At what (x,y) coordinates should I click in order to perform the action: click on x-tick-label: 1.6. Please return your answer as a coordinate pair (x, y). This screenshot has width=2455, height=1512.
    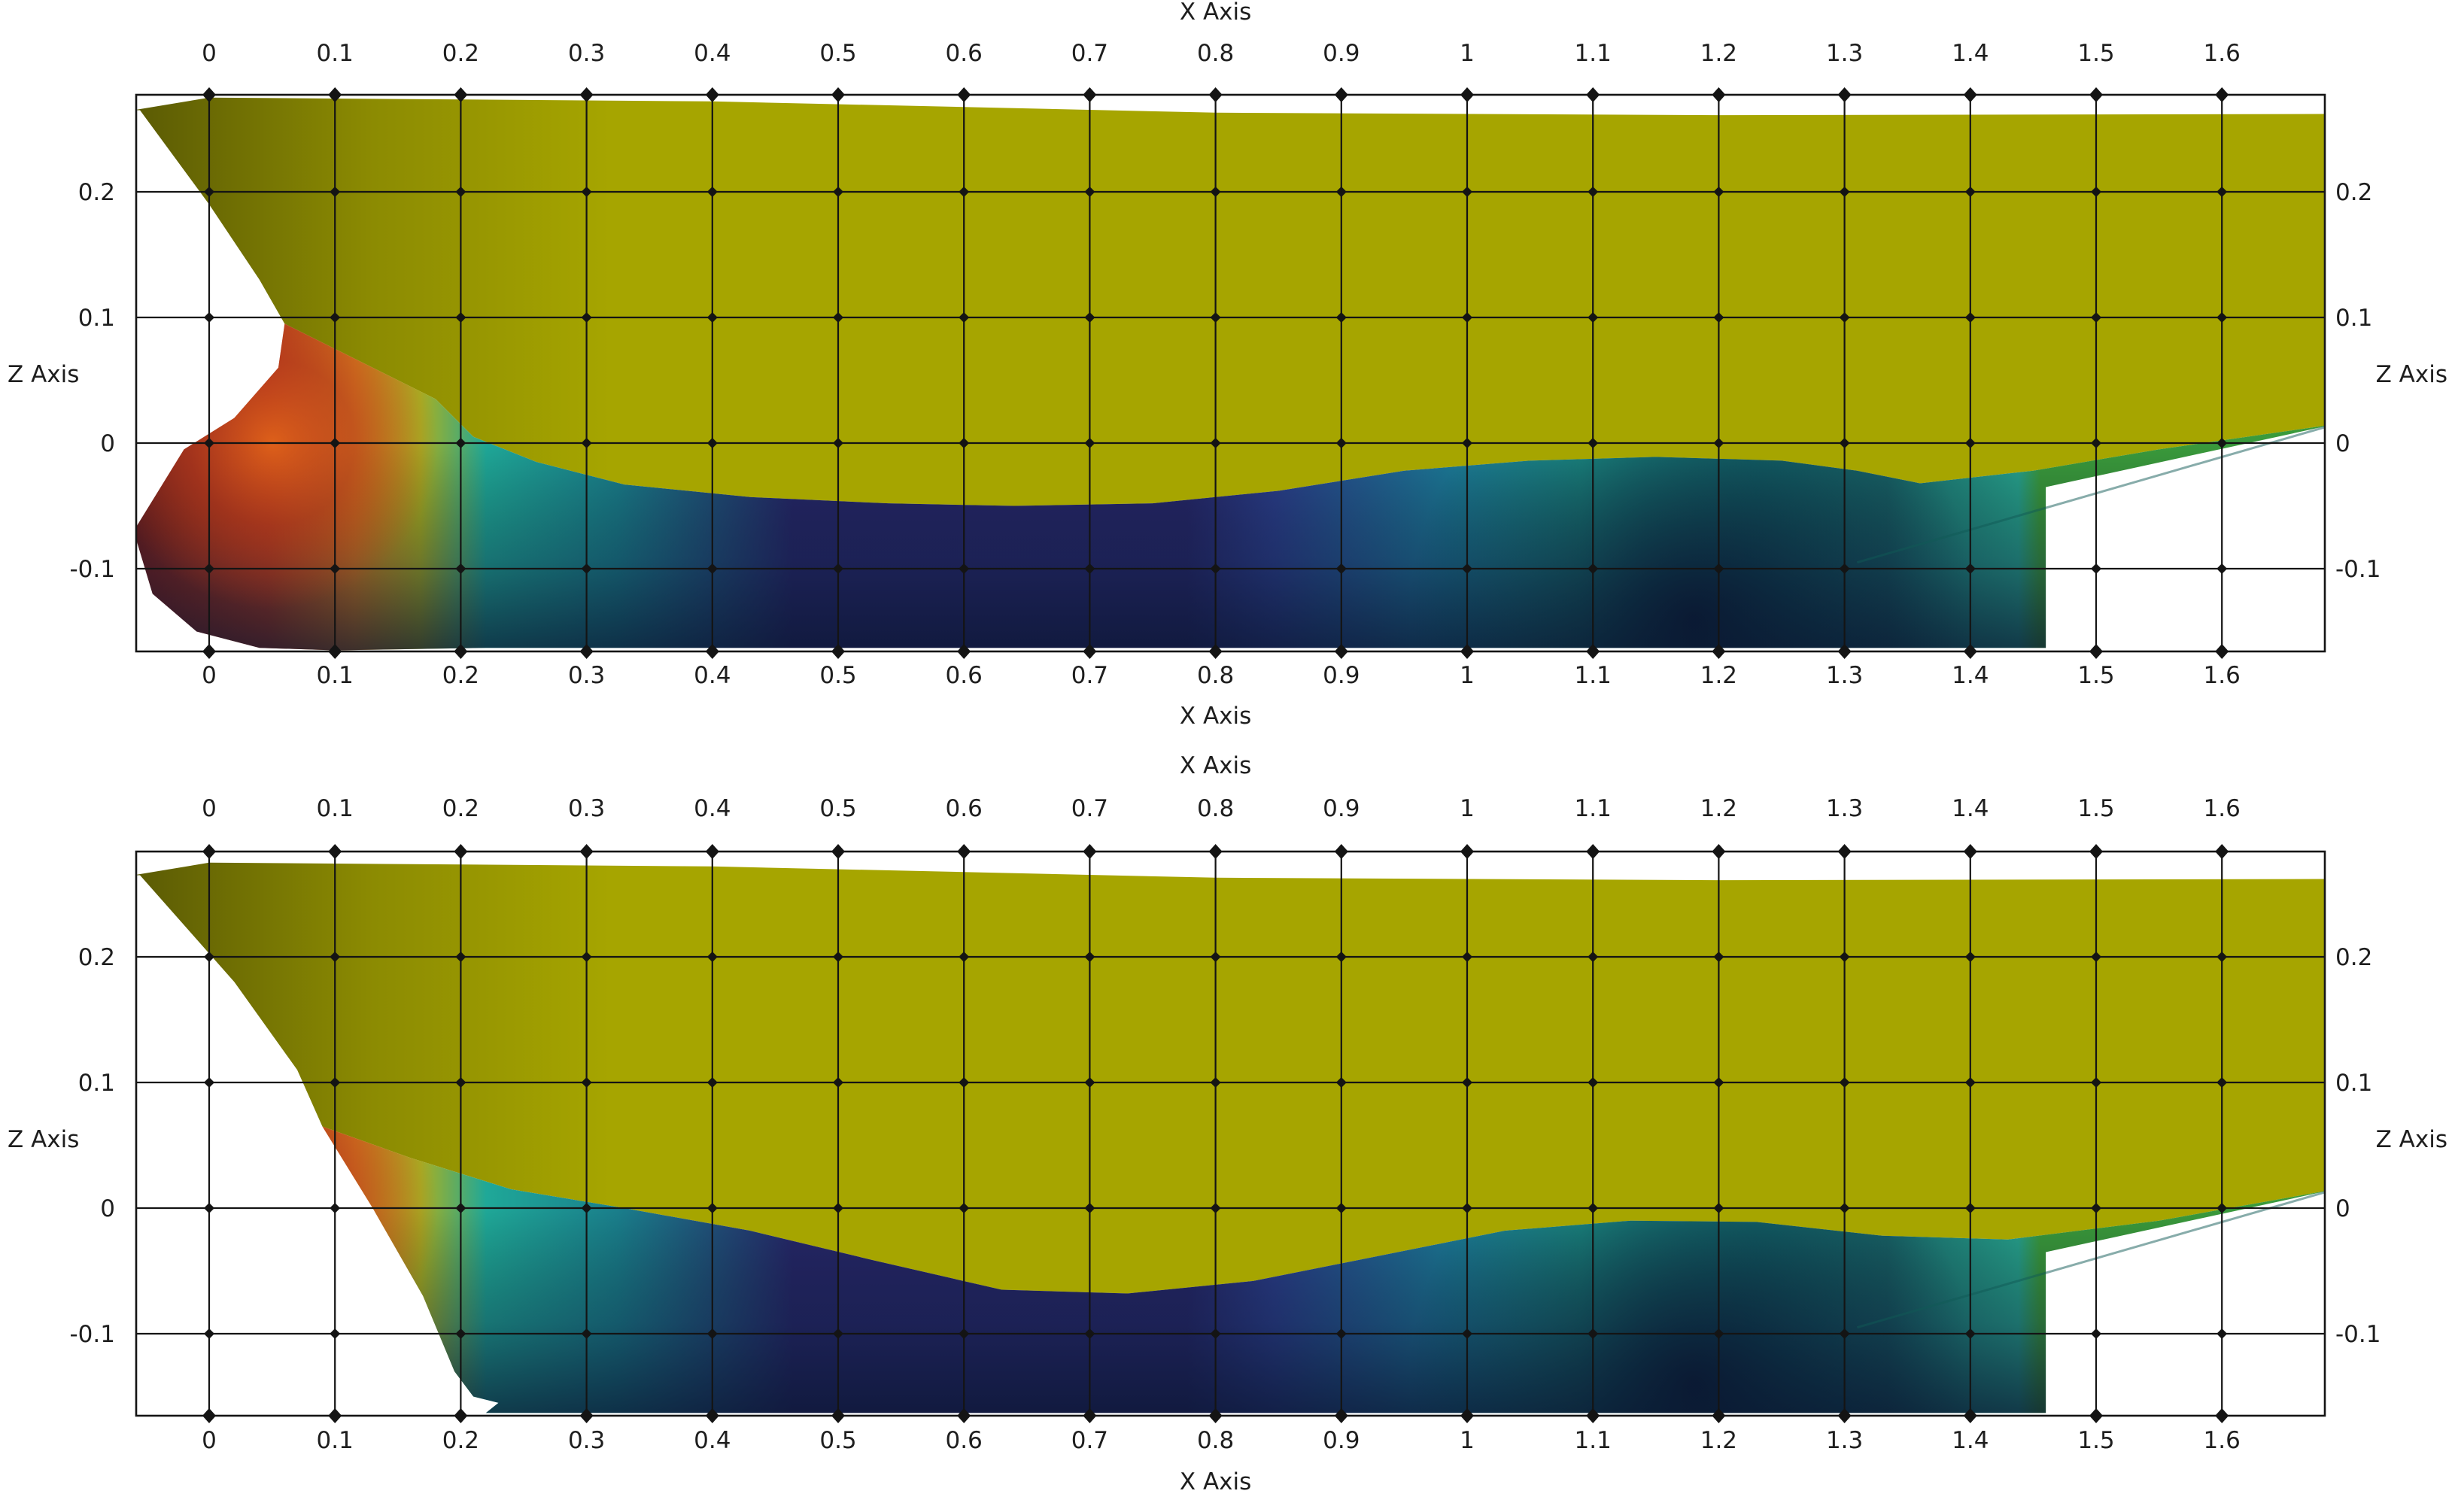
    Looking at the image, I should click on (2222, 675).